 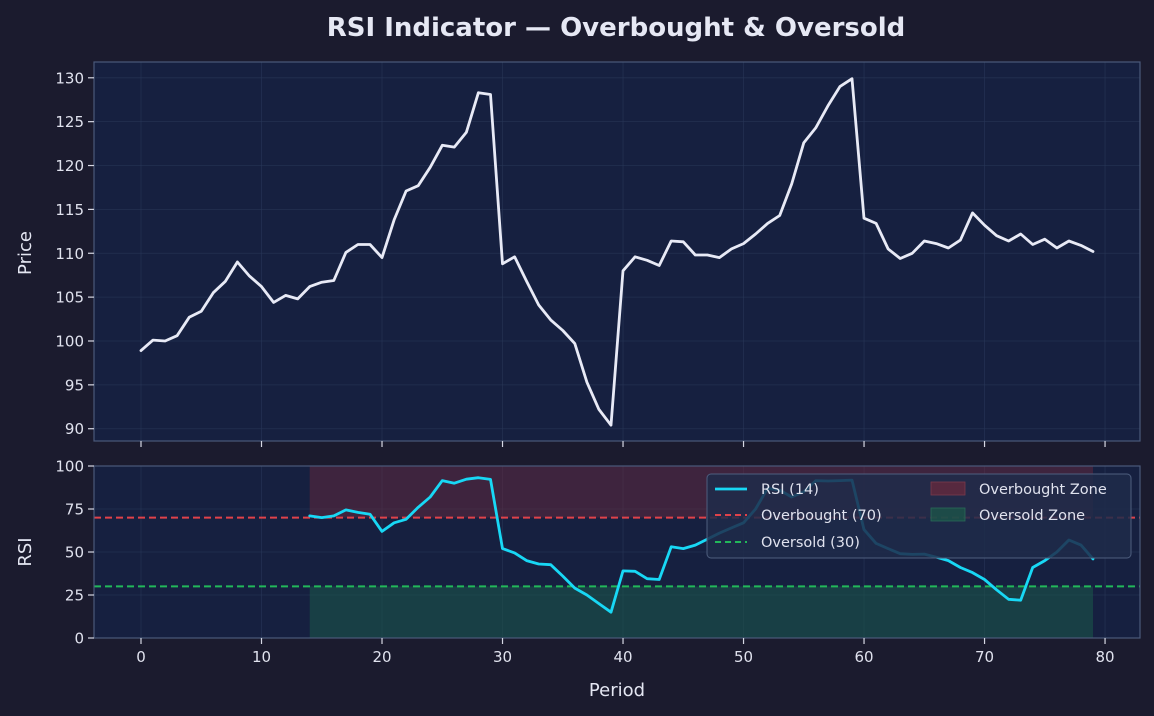 I want to click on rsi-x-ticks: 0 10 20 30 40 50 60 70 80, so click(x=625, y=652).